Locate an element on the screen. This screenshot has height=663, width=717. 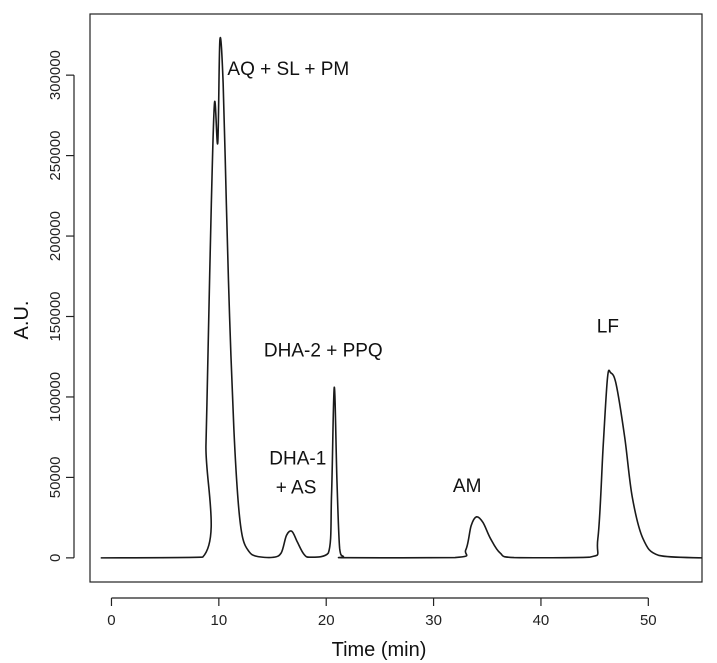
y-tick-label: 50000 is located at coordinates (55, 478).